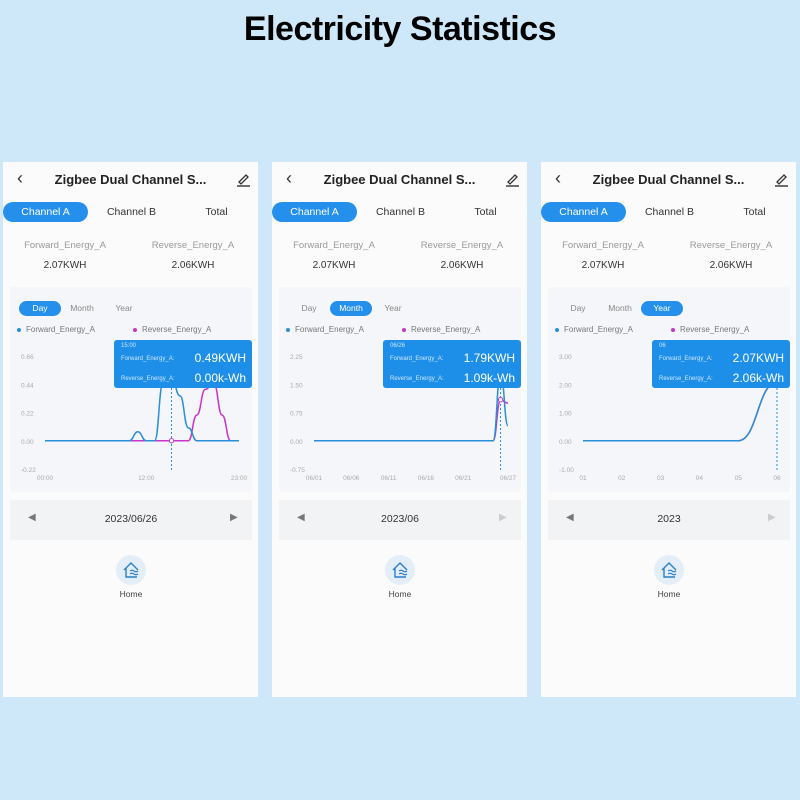  What do you see at coordinates (296, 357) in the screenshot?
I see `y-tick-label: 2.25` at bounding box center [296, 357].